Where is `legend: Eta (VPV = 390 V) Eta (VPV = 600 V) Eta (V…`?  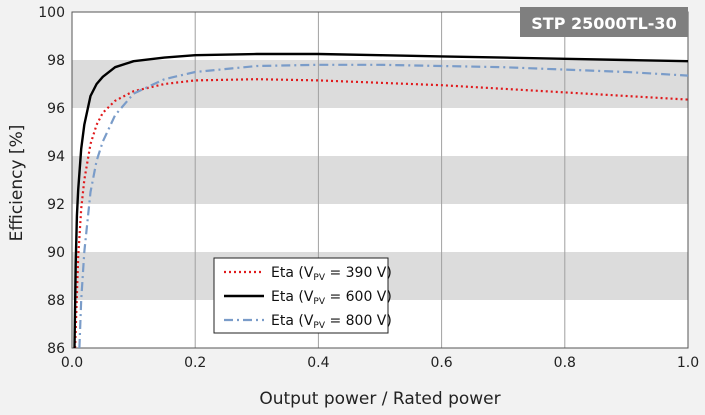
legend: Eta (VPV = 390 V) Eta (VPV = 600 V) Eta (V… is located at coordinates (302, 295).